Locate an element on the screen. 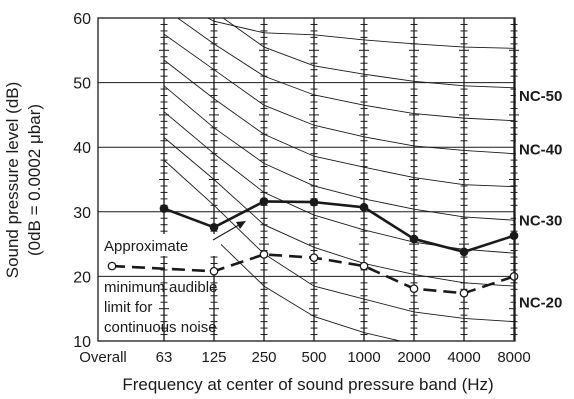  x-tick-label-8000: 8000 is located at coordinates (513, 357).